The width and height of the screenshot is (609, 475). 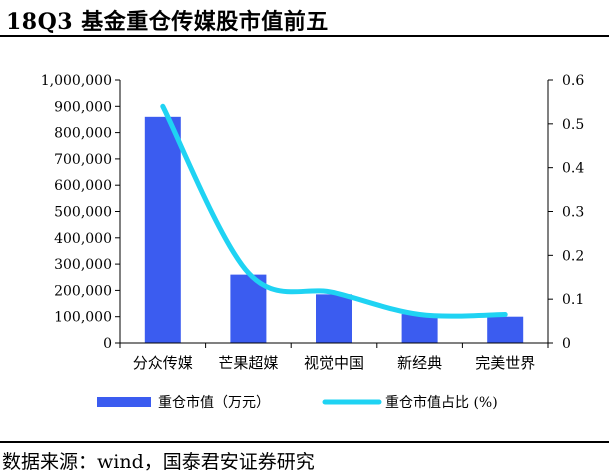 What do you see at coordinates (76, 81) in the screenshot?
I see `left-tick-label: 1,000,000` at bounding box center [76, 81].